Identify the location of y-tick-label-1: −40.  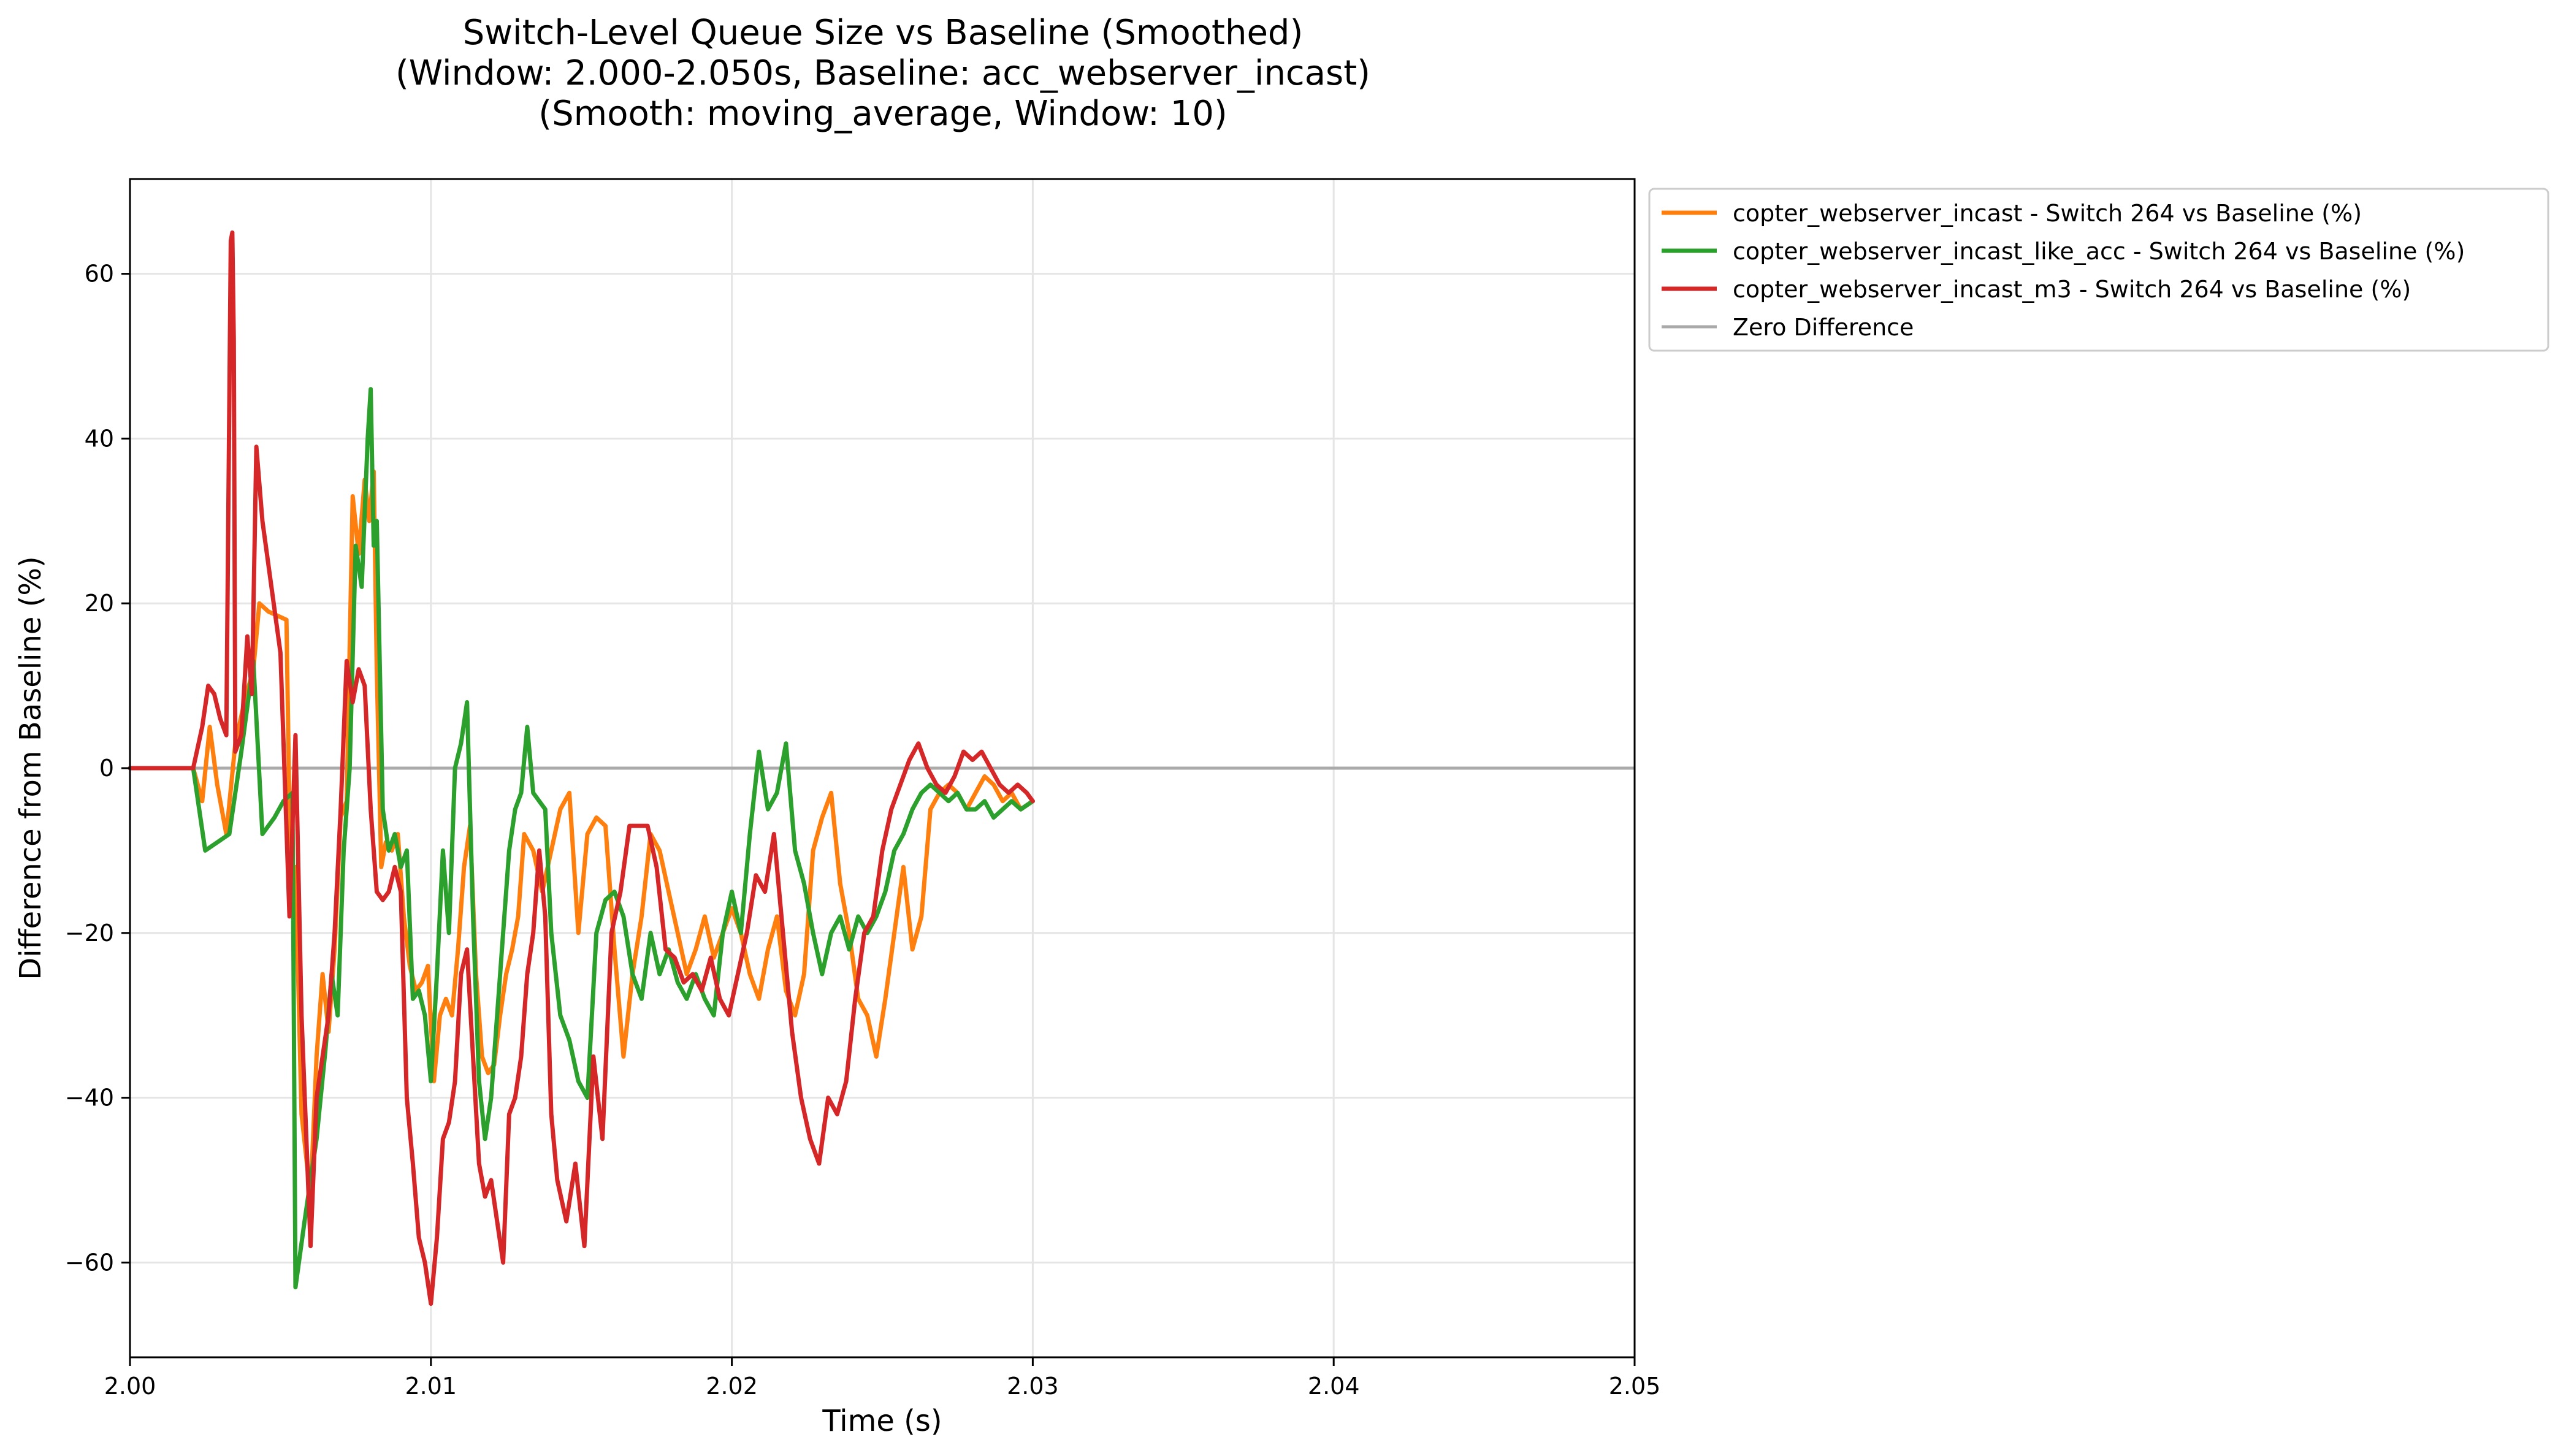
(89, 1097).